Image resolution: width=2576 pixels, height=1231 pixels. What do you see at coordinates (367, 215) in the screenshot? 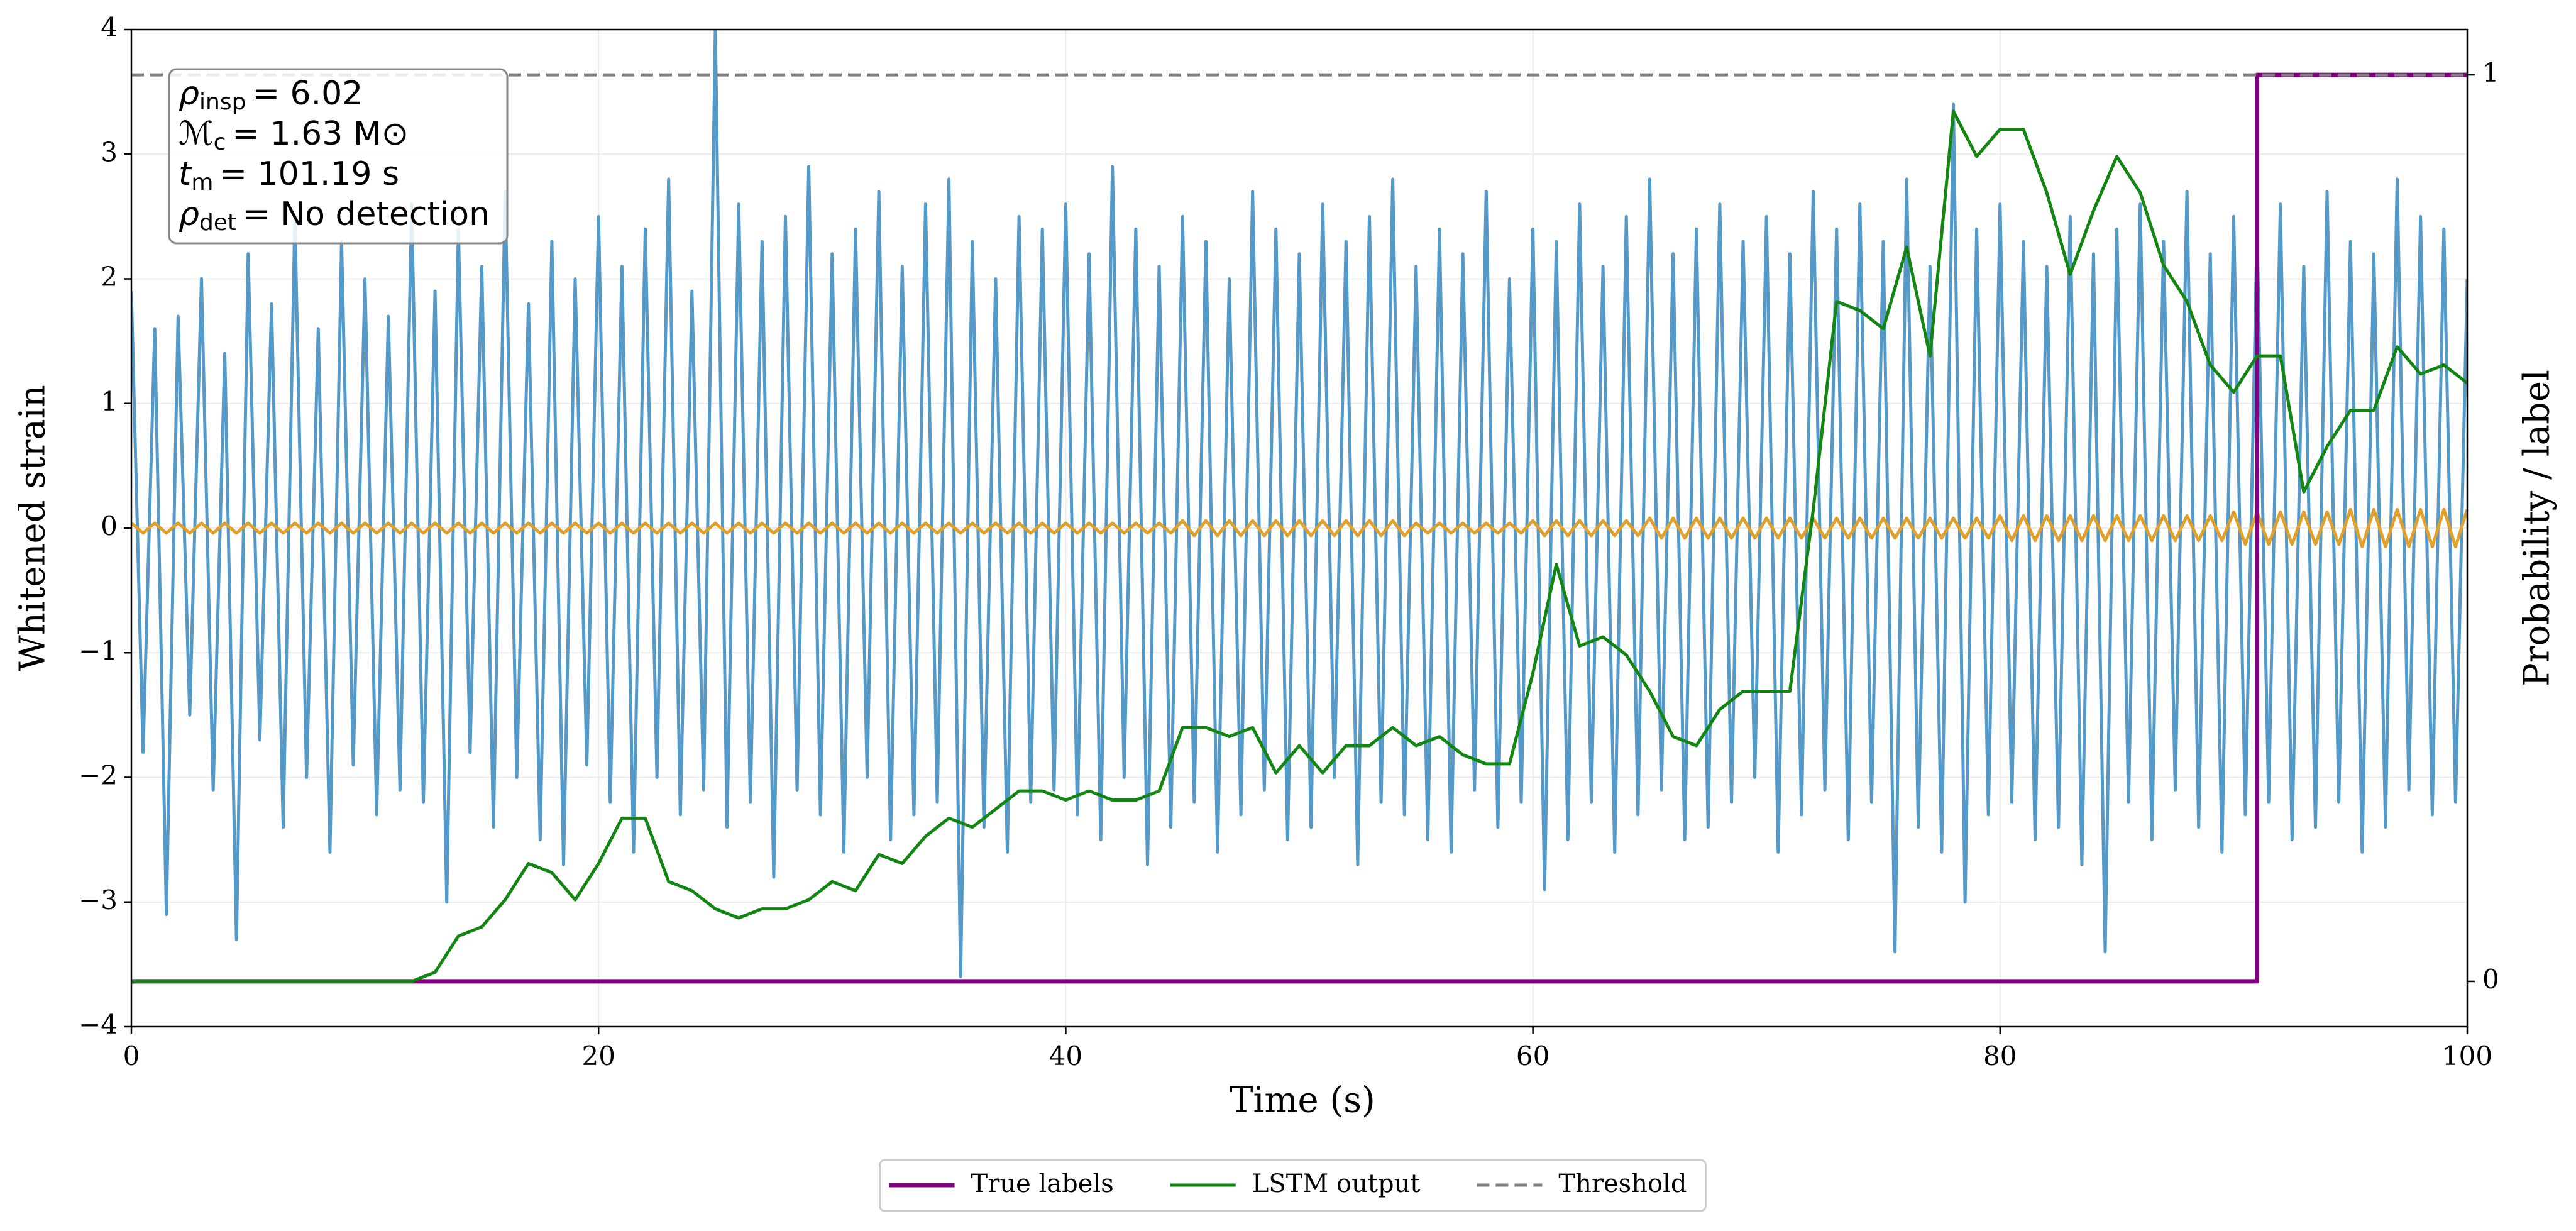
I see `annotation-value: = No detection` at bounding box center [367, 215].